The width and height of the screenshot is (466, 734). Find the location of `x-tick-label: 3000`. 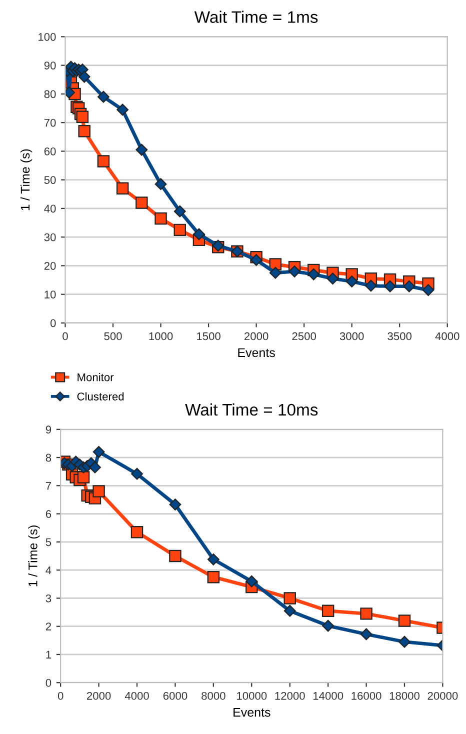

x-tick-label: 3000 is located at coordinates (352, 336).